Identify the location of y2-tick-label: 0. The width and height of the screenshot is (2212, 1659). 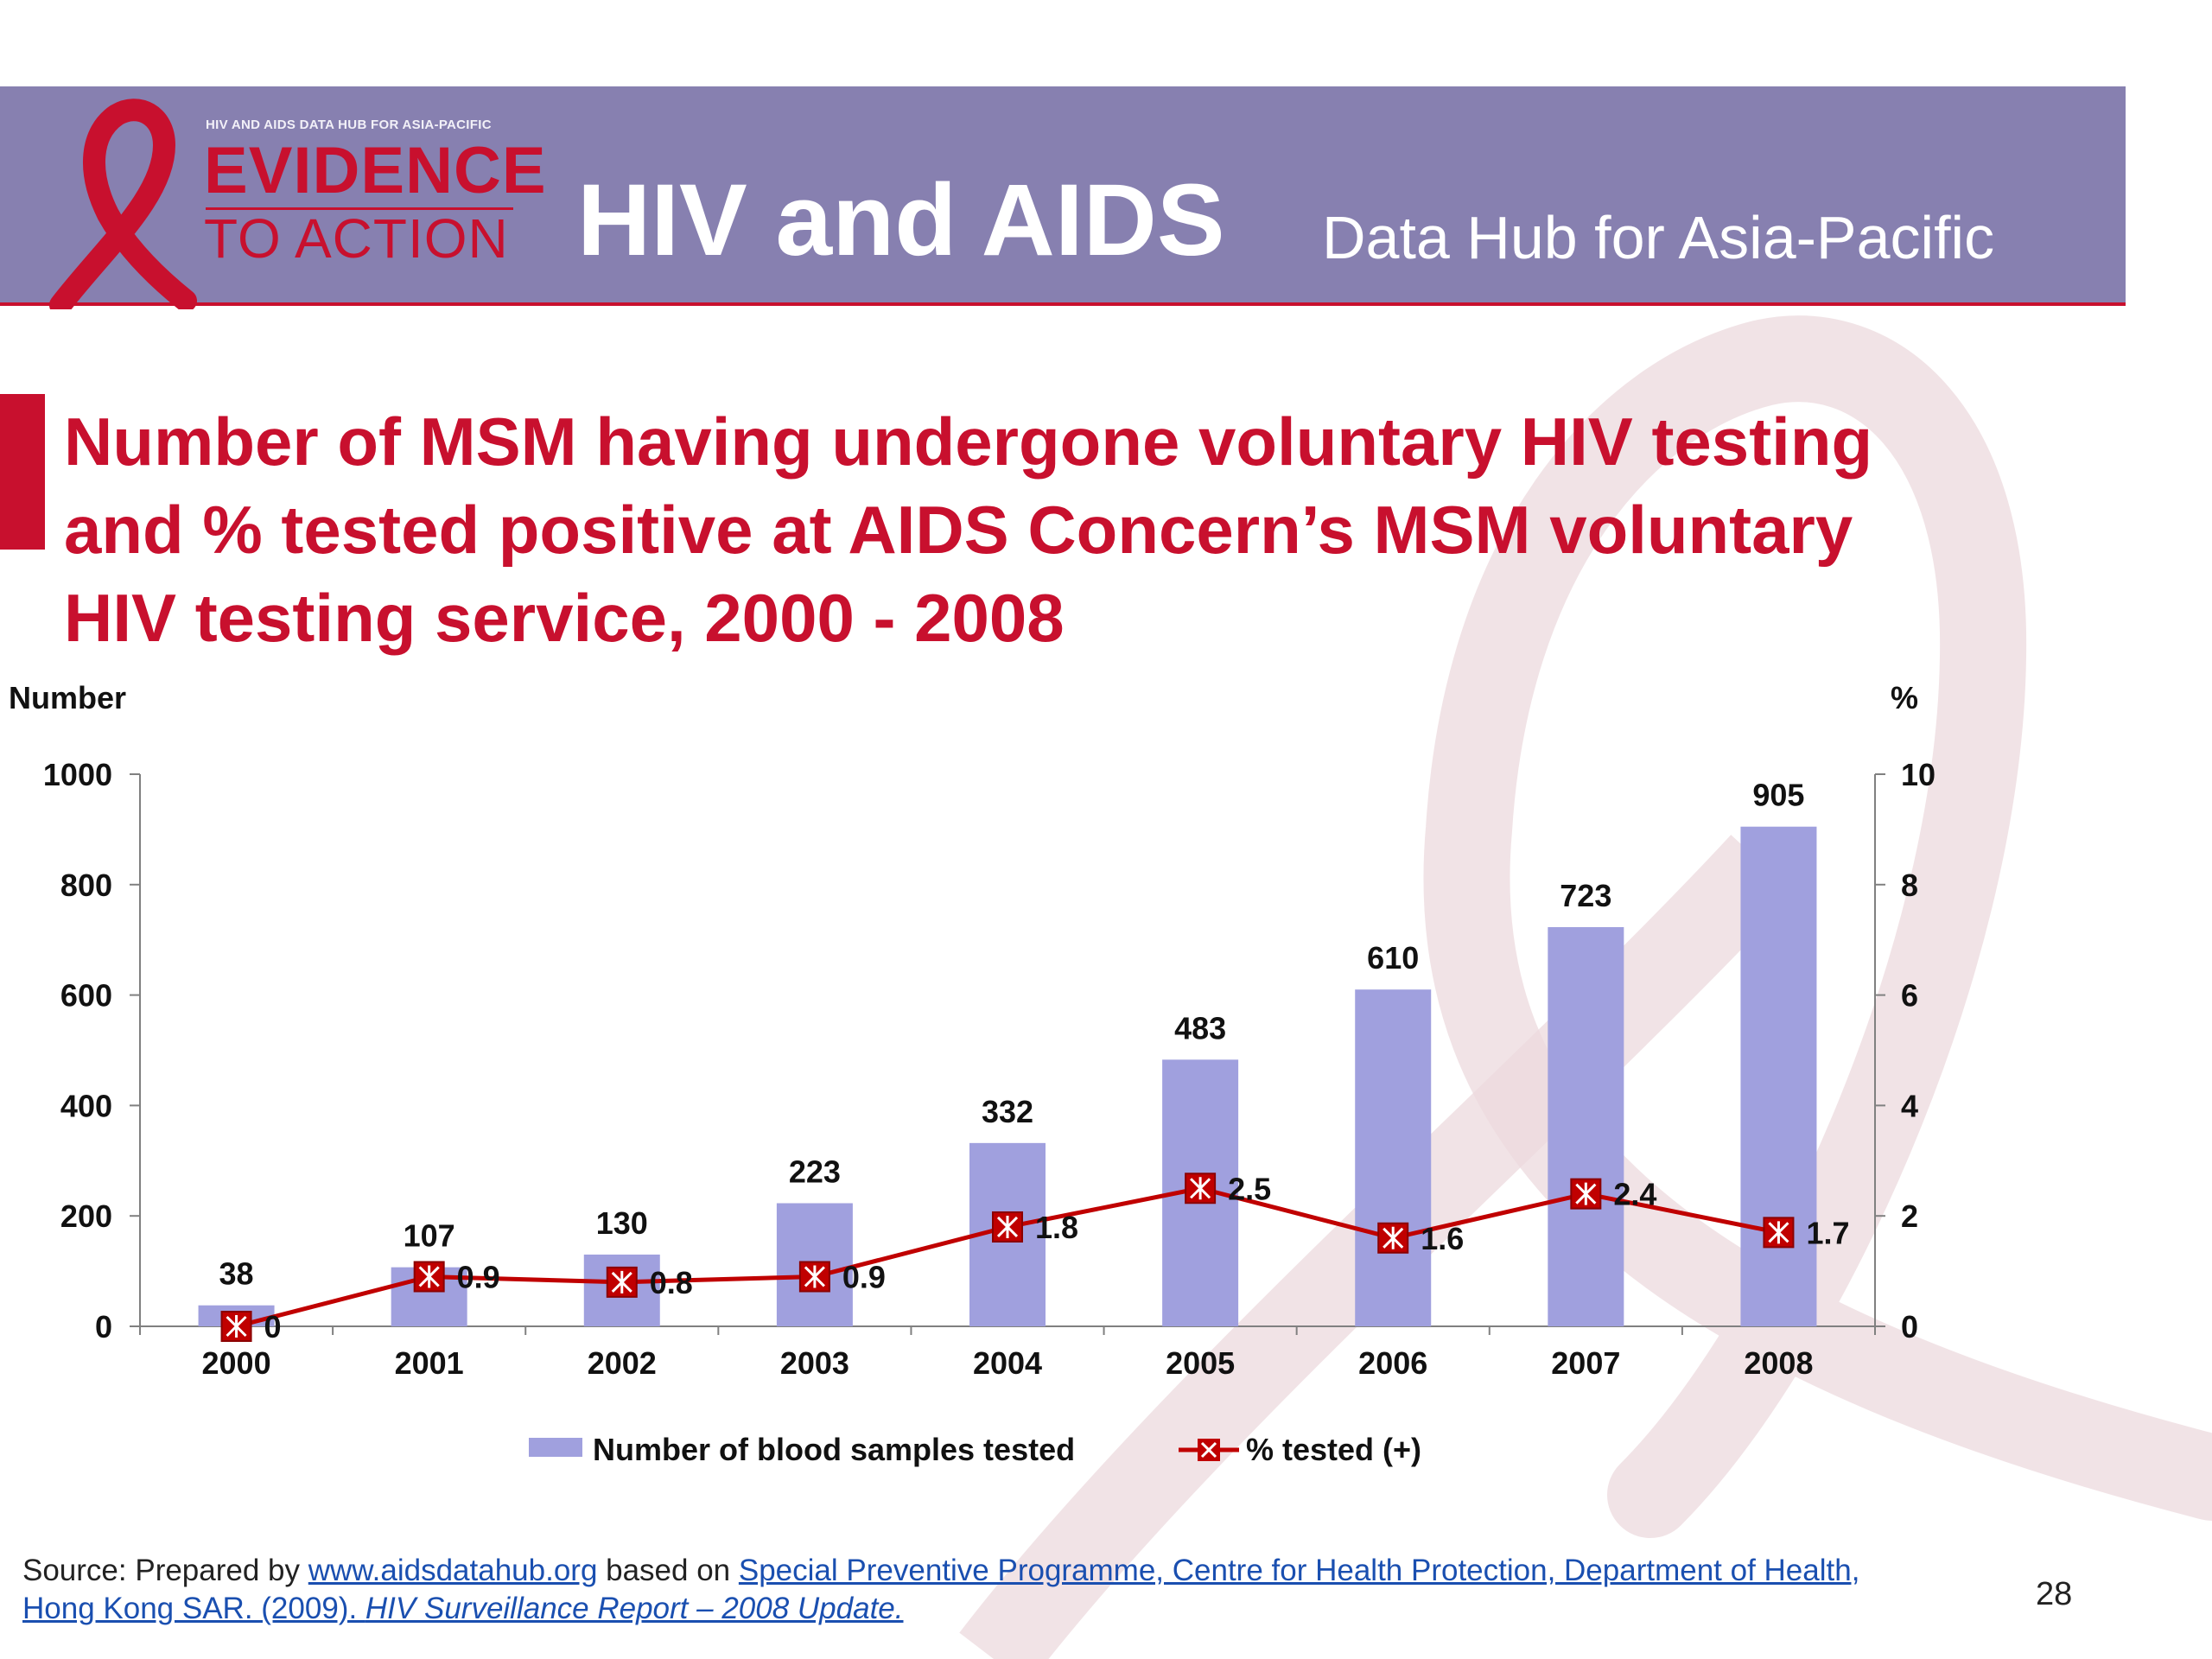
(1909, 1326).